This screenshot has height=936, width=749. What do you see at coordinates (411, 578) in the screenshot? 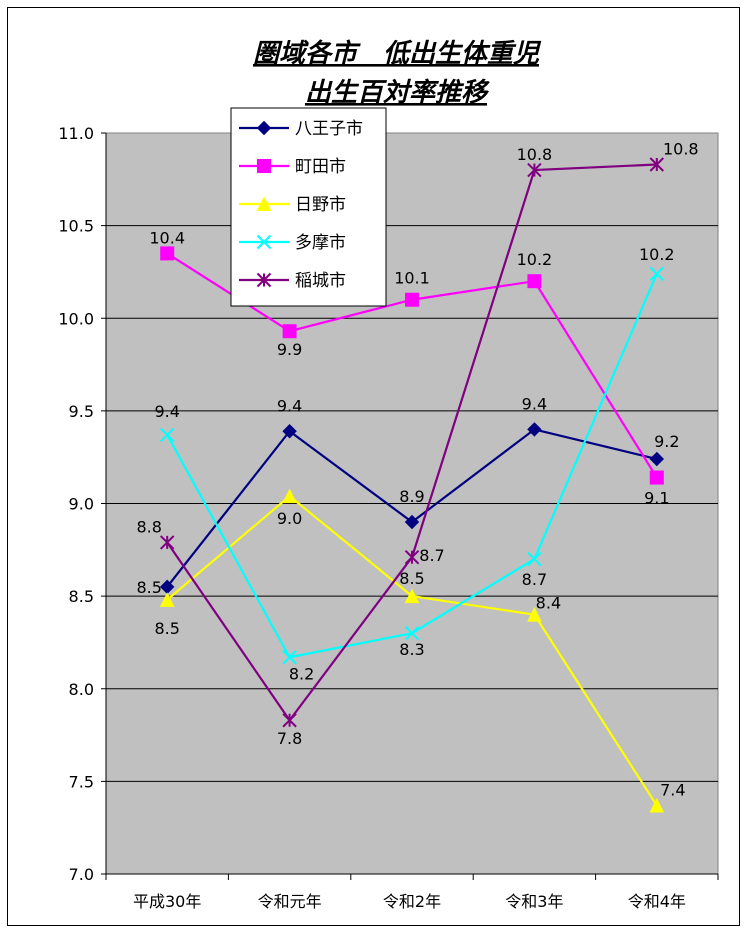
I see `data-label-2-2: 8.5` at bounding box center [411, 578].